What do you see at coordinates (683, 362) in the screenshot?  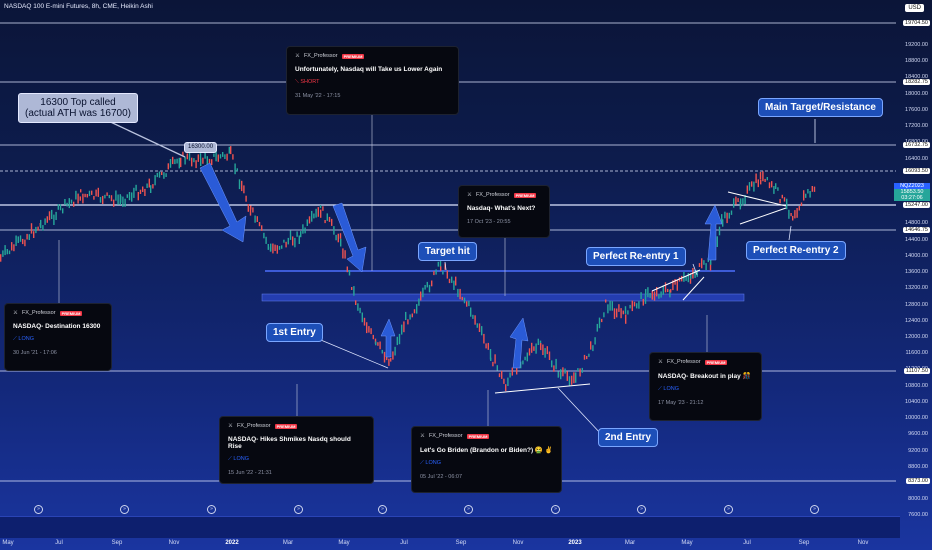 I see `idea-author: FX_Professor` at bounding box center [683, 362].